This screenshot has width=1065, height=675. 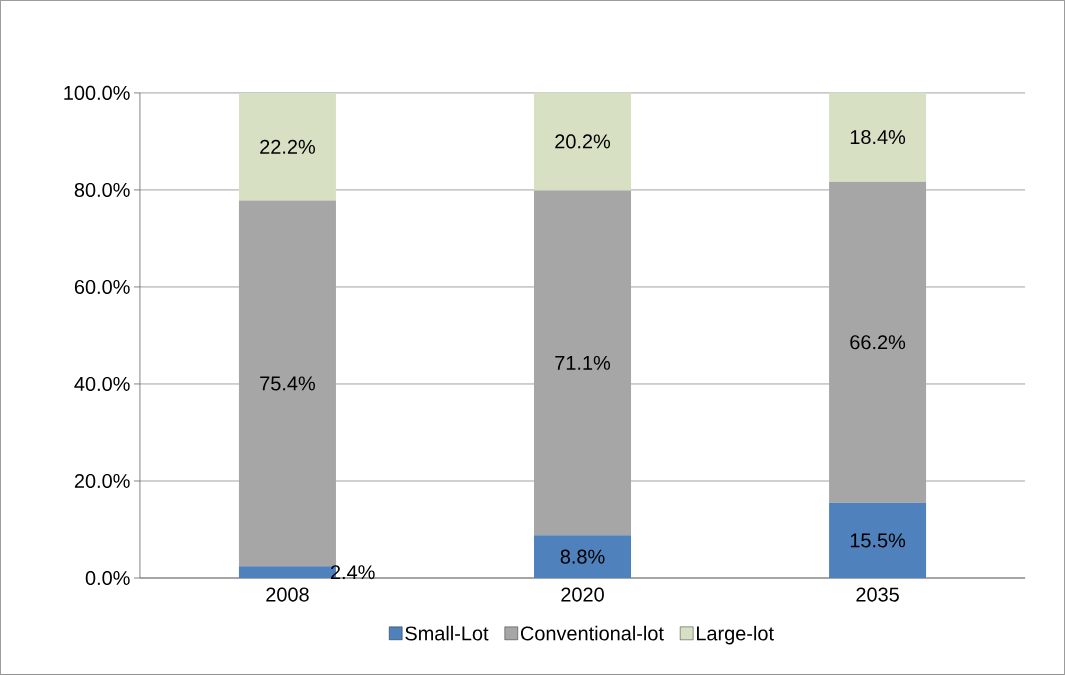 I want to click on x-tick-label: 2008, so click(x=287, y=594).